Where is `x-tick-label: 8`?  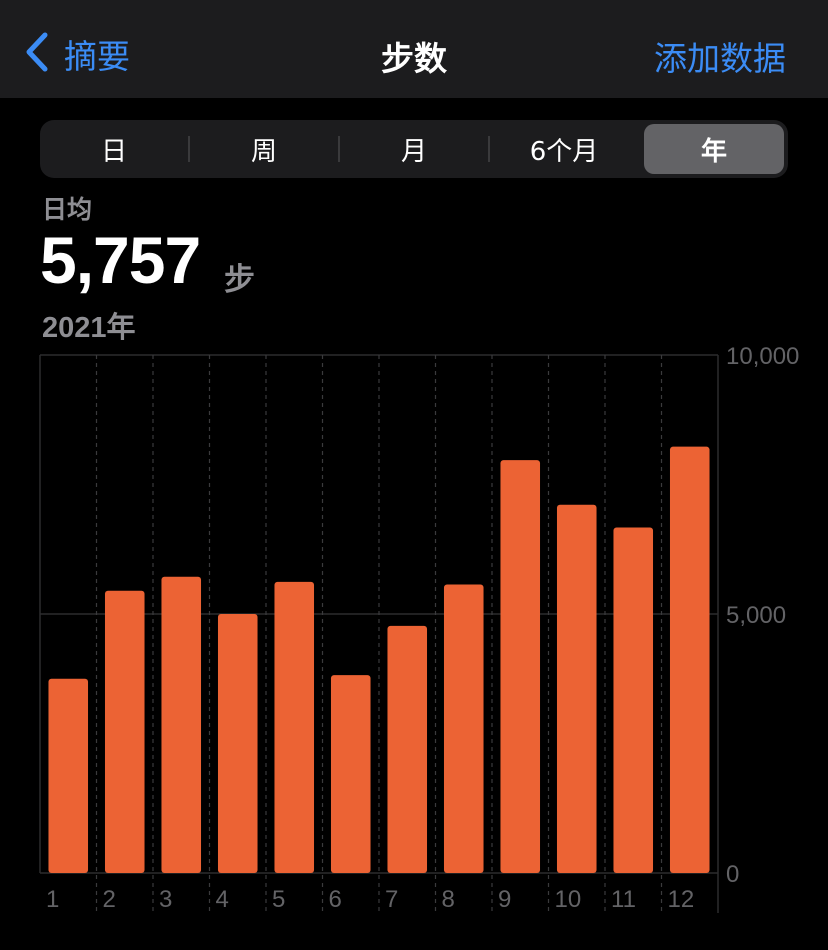 x-tick-label: 8 is located at coordinates (448, 899).